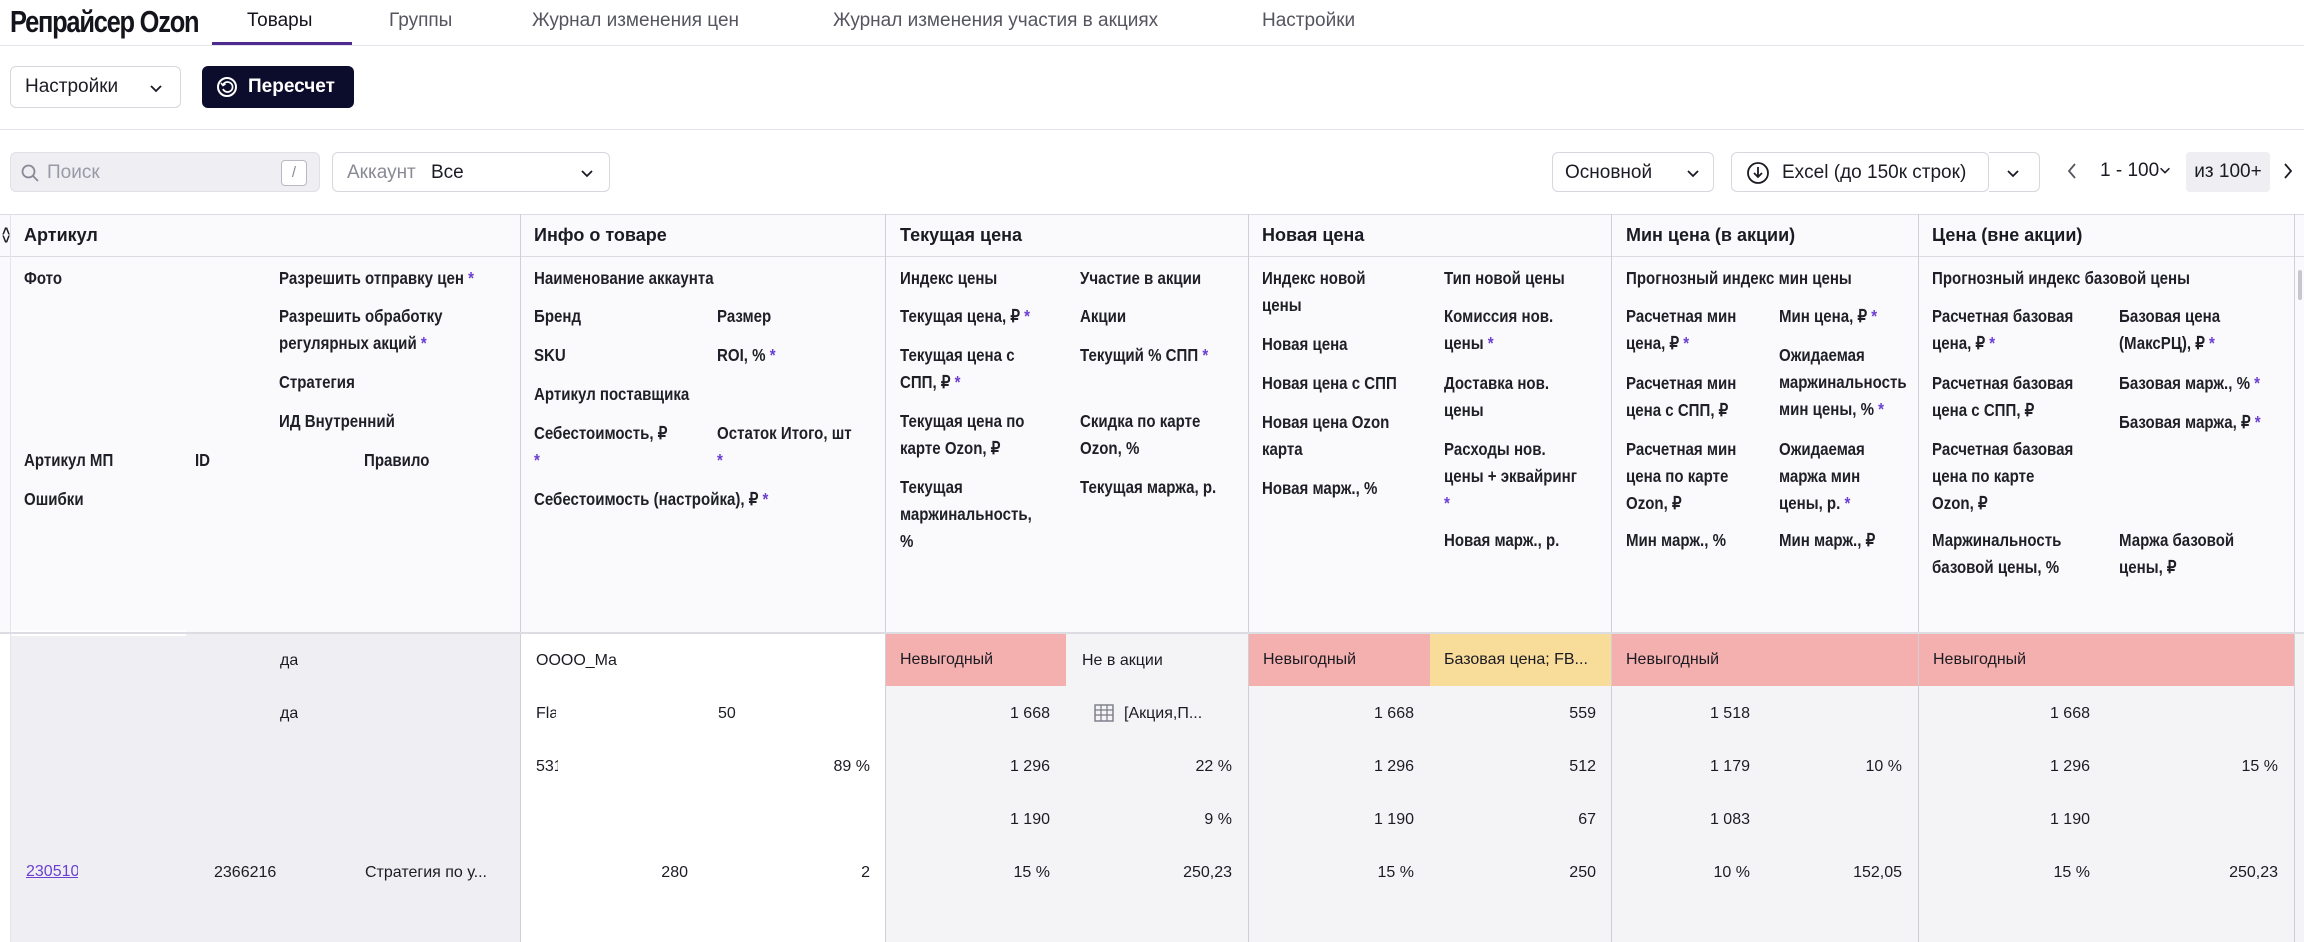 The width and height of the screenshot is (2304, 942). Describe the element at coordinates (1827, 540) in the screenshot. I see `header-min-margin-rub: Мин марж., ₽` at that location.